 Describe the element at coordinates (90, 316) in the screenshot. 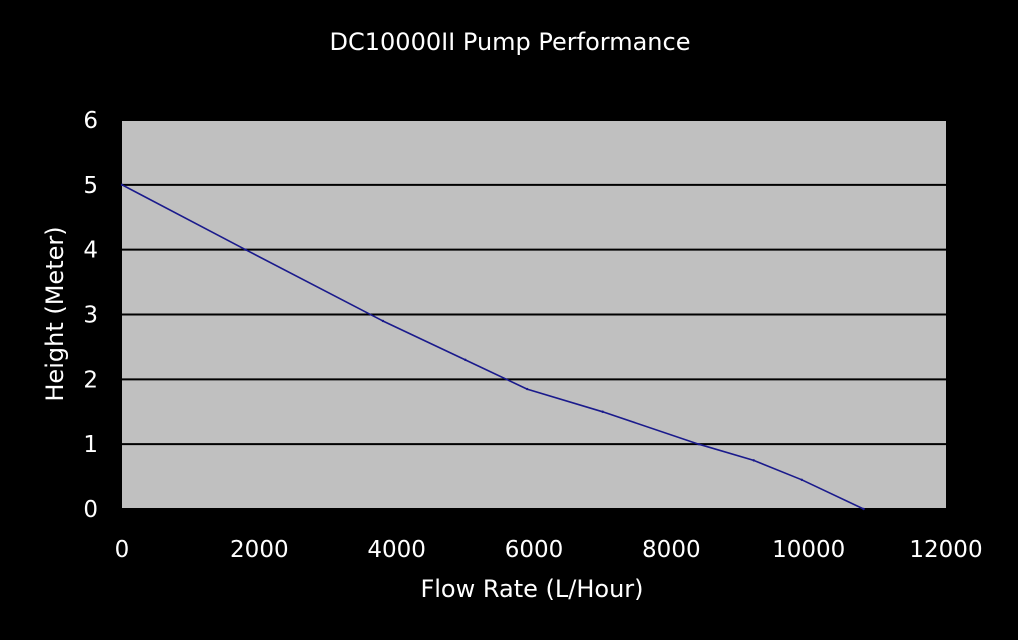

I see `y-tick-label-3: 3` at that location.